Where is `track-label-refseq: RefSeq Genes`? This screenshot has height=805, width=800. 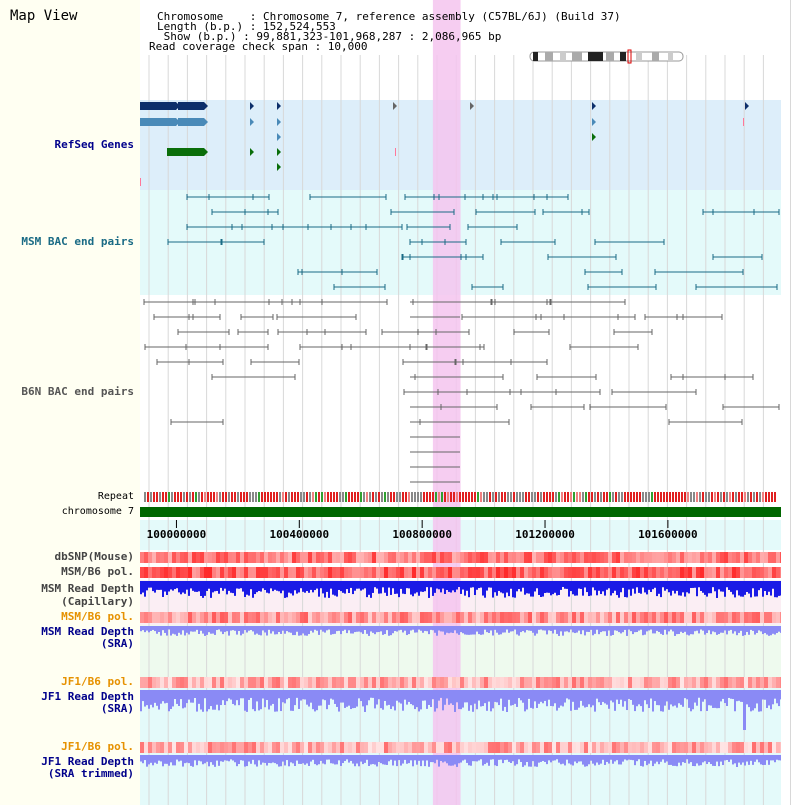 track-label-refseq: RefSeq Genes is located at coordinates (94, 144).